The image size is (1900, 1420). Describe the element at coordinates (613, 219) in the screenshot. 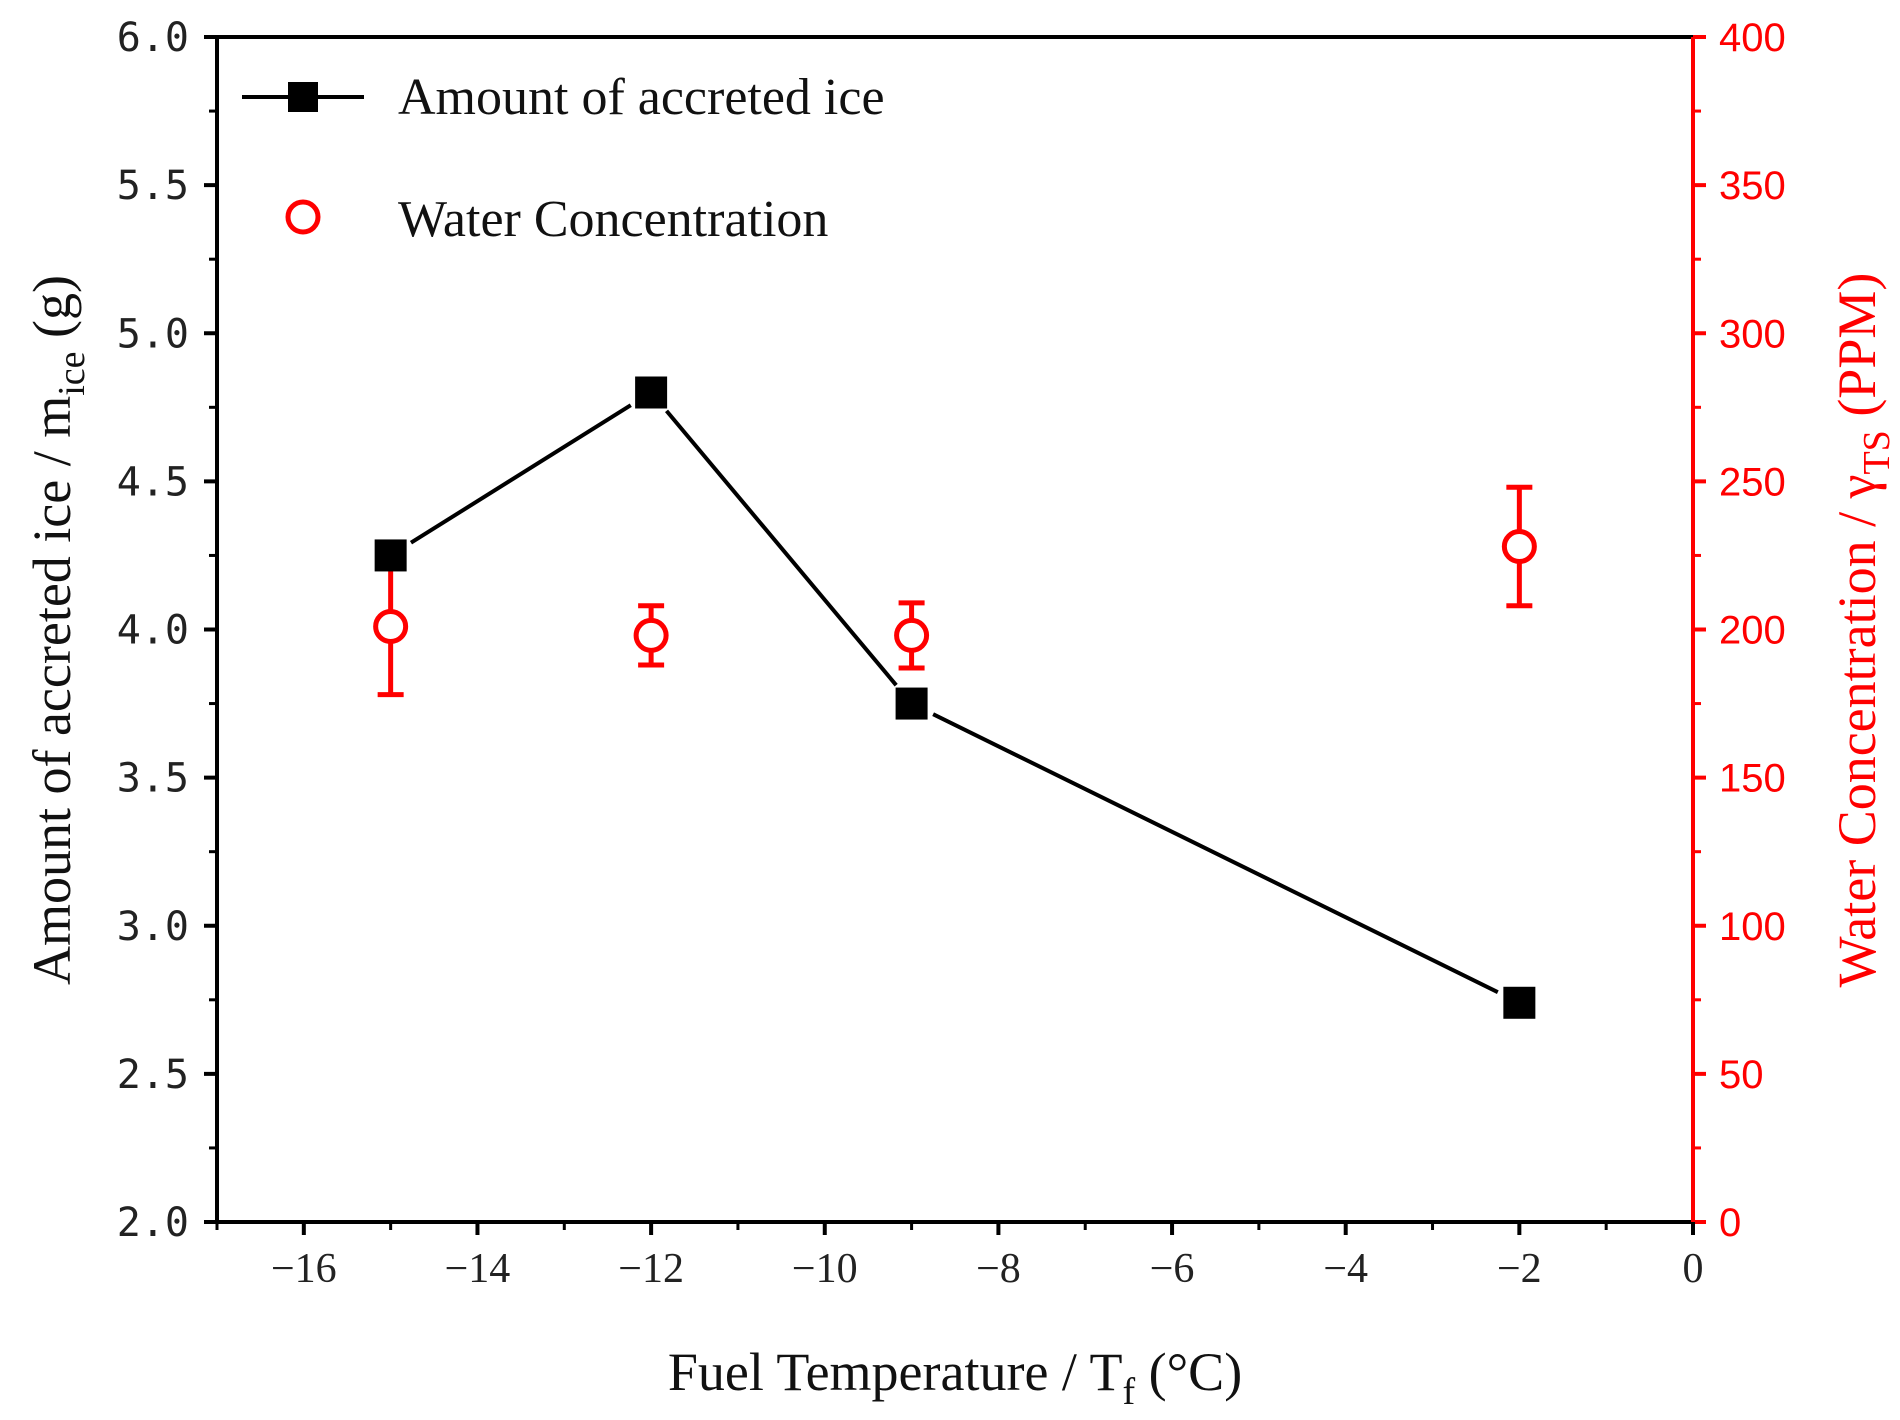

I see `legend-label-water: Water Concentration` at that location.